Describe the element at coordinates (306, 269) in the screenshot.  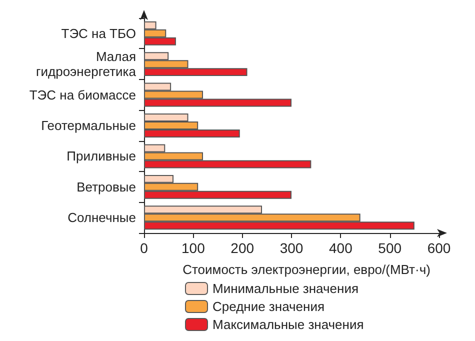
I see `x-axis-title: Стоимость электроэнергии, евро/(МВт·ч)` at that location.